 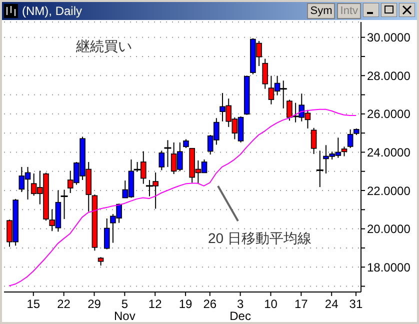 What do you see at coordinates (389, 191) in the screenshot?
I see `y-tick-label: 22.0000` at bounding box center [389, 191].